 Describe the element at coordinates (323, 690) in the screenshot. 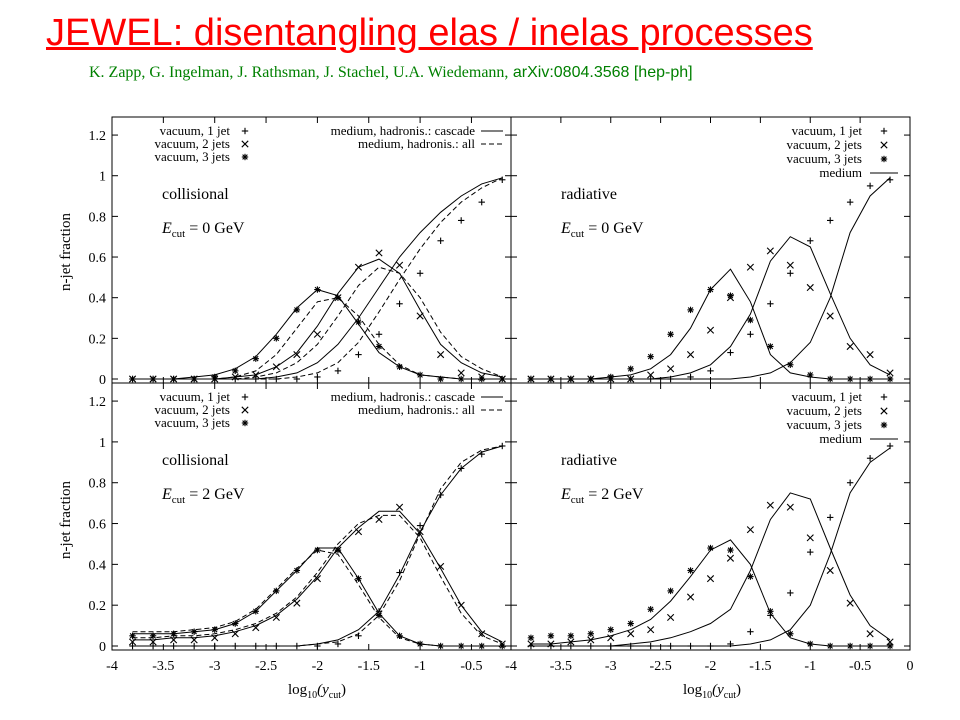

I see `xlabel-left-arg: (y` at that location.